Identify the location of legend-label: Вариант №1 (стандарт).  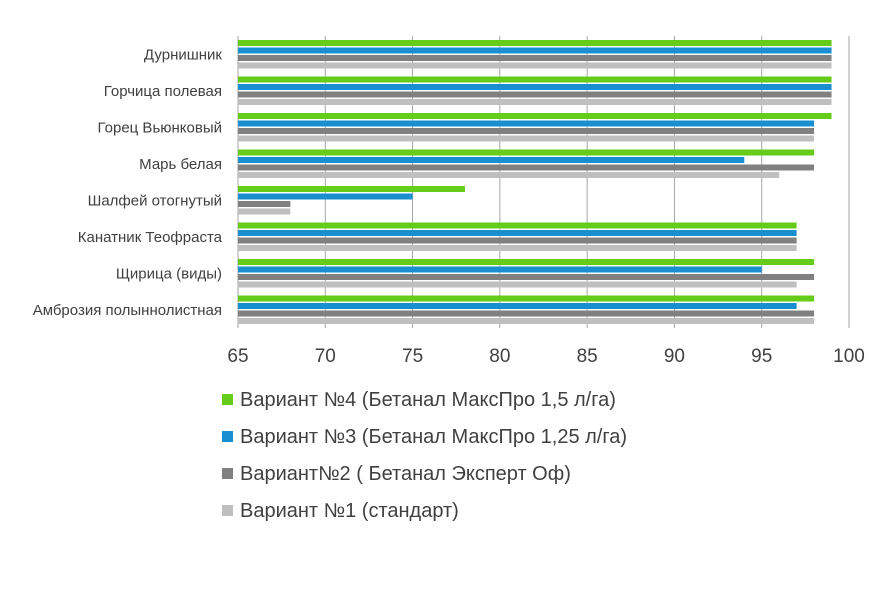
(349, 511).